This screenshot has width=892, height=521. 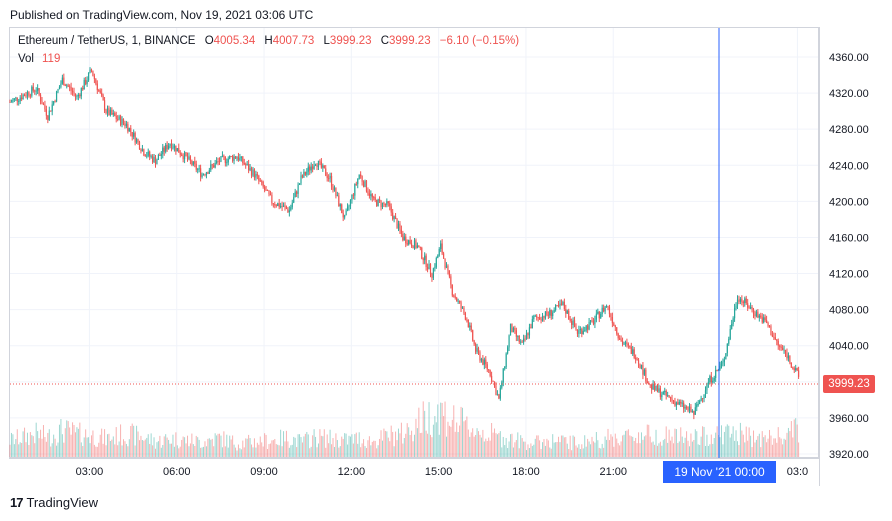 What do you see at coordinates (293, 41) in the screenshot?
I see `high-value: 4007.73` at bounding box center [293, 41].